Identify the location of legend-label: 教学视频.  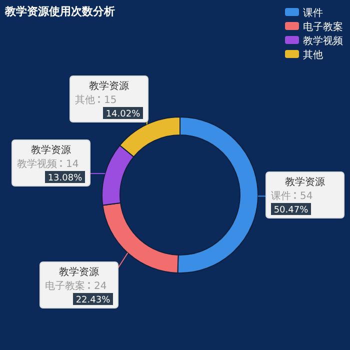
(323, 41).